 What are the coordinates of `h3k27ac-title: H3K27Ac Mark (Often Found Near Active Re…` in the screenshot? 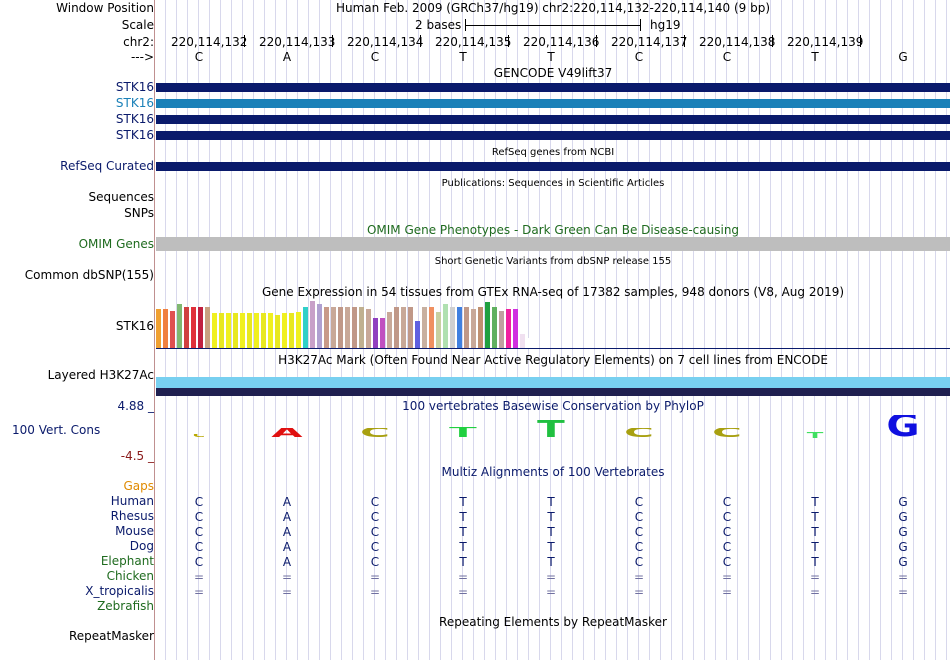 It's located at (553, 360).